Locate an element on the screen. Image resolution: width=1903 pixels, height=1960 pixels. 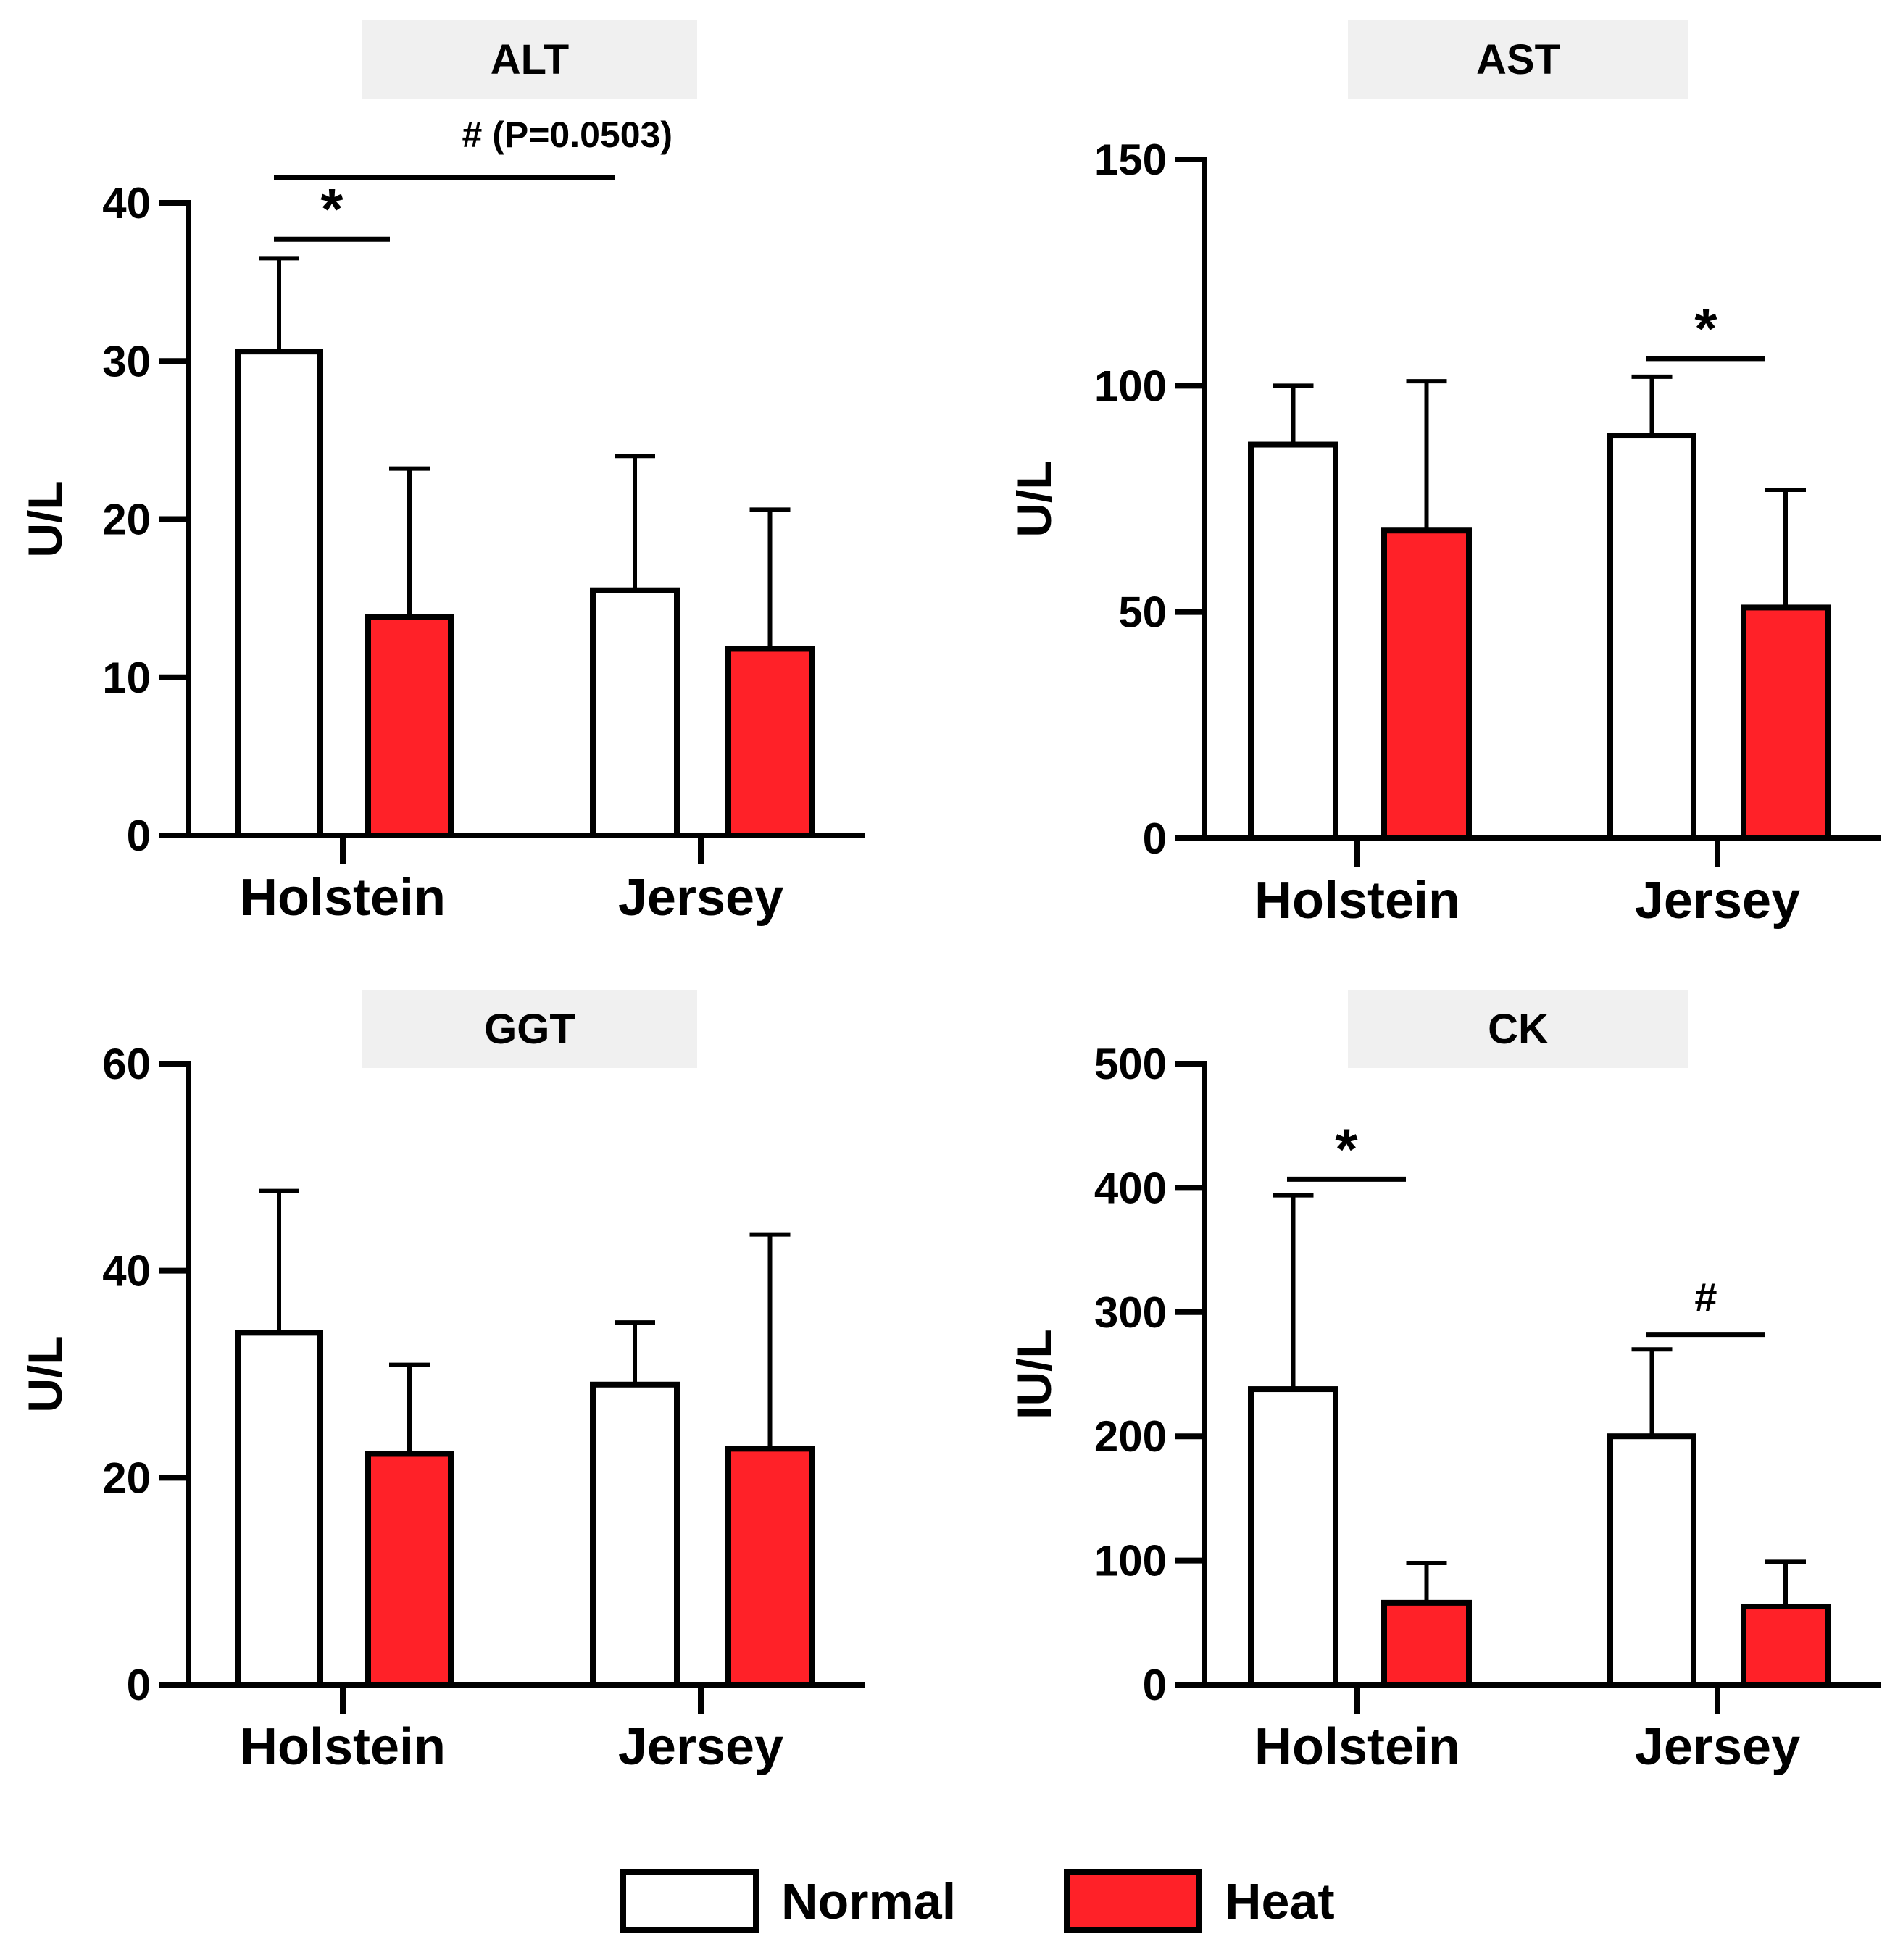
y-tick-label: 500 is located at coordinates (1130, 1064).